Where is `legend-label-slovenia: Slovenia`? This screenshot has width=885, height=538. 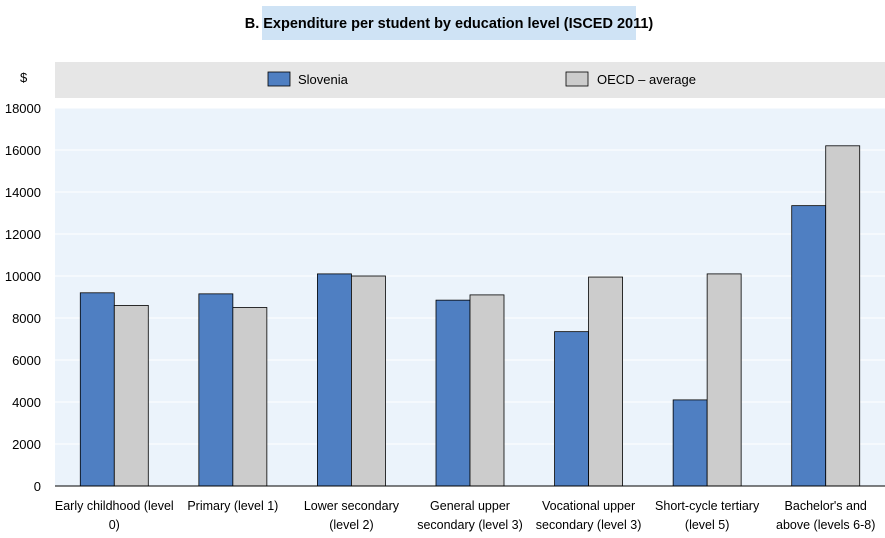
legend-label-slovenia: Slovenia is located at coordinates (323, 79).